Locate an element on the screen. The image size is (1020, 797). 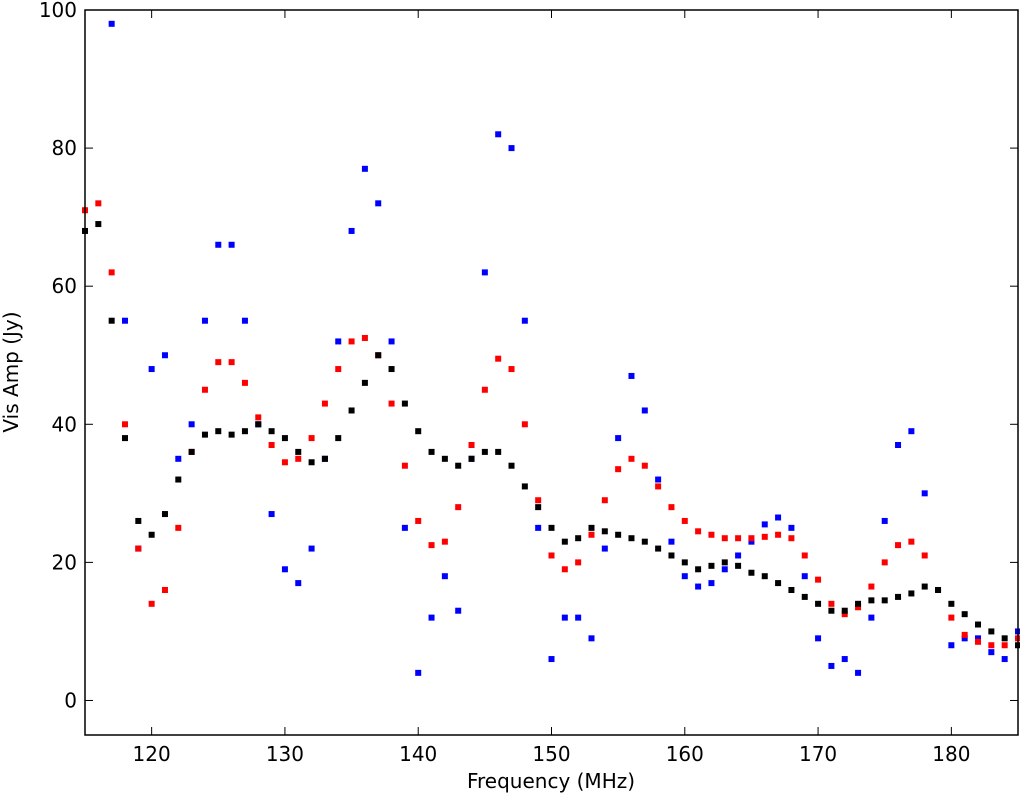
y-axis-label: Vis Amp (Jy) is located at coordinates (11, 371).